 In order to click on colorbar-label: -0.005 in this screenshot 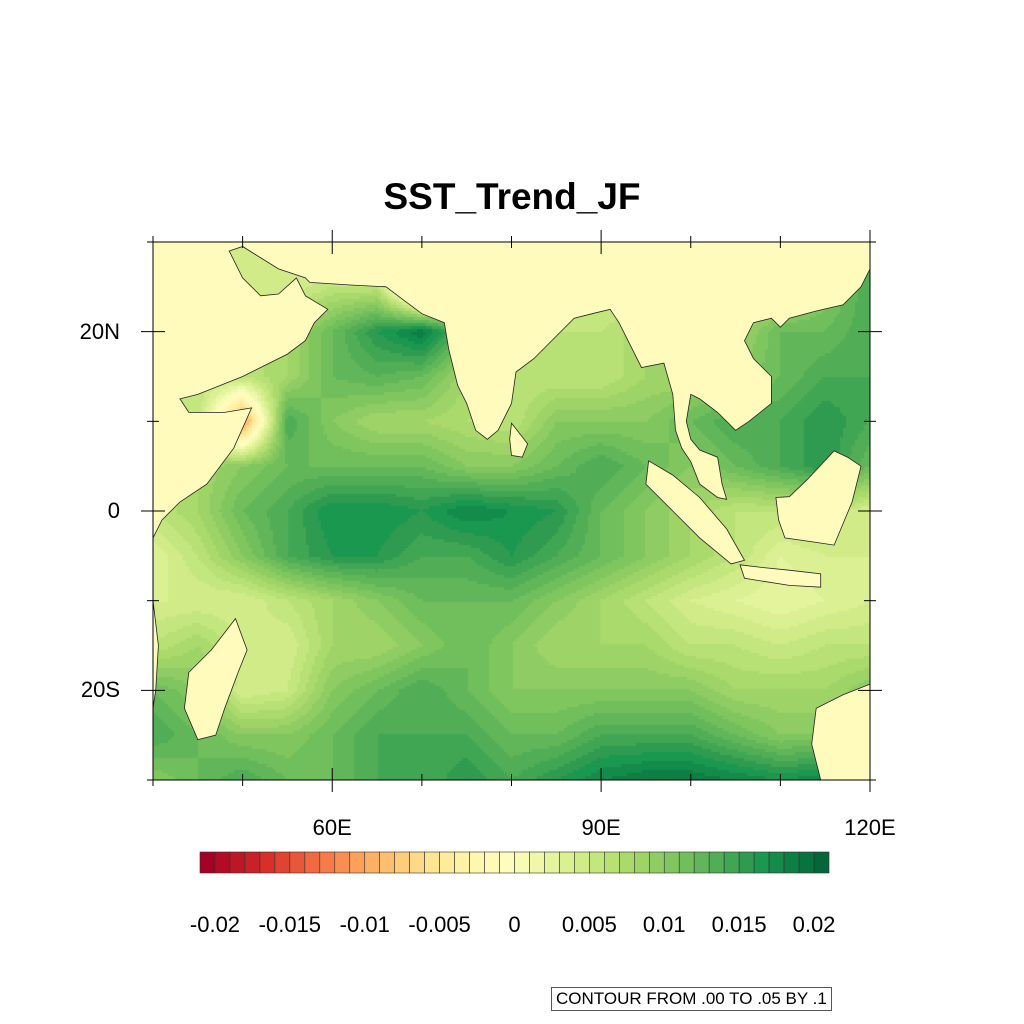, I will do `click(439, 924)`.